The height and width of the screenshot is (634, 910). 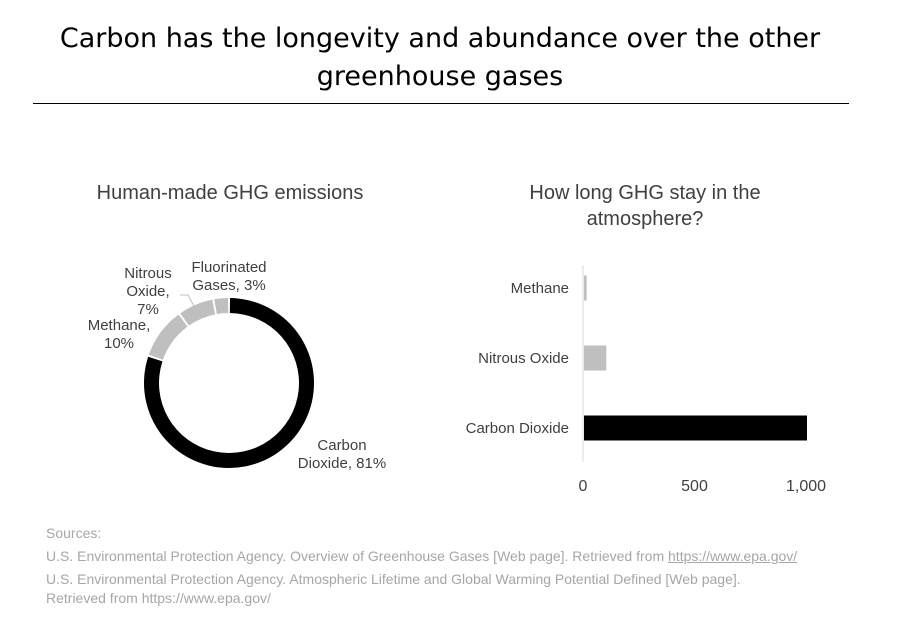 What do you see at coordinates (694, 486) in the screenshot?
I see `bar-x-tick-label-1: 500` at bounding box center [694, 486].